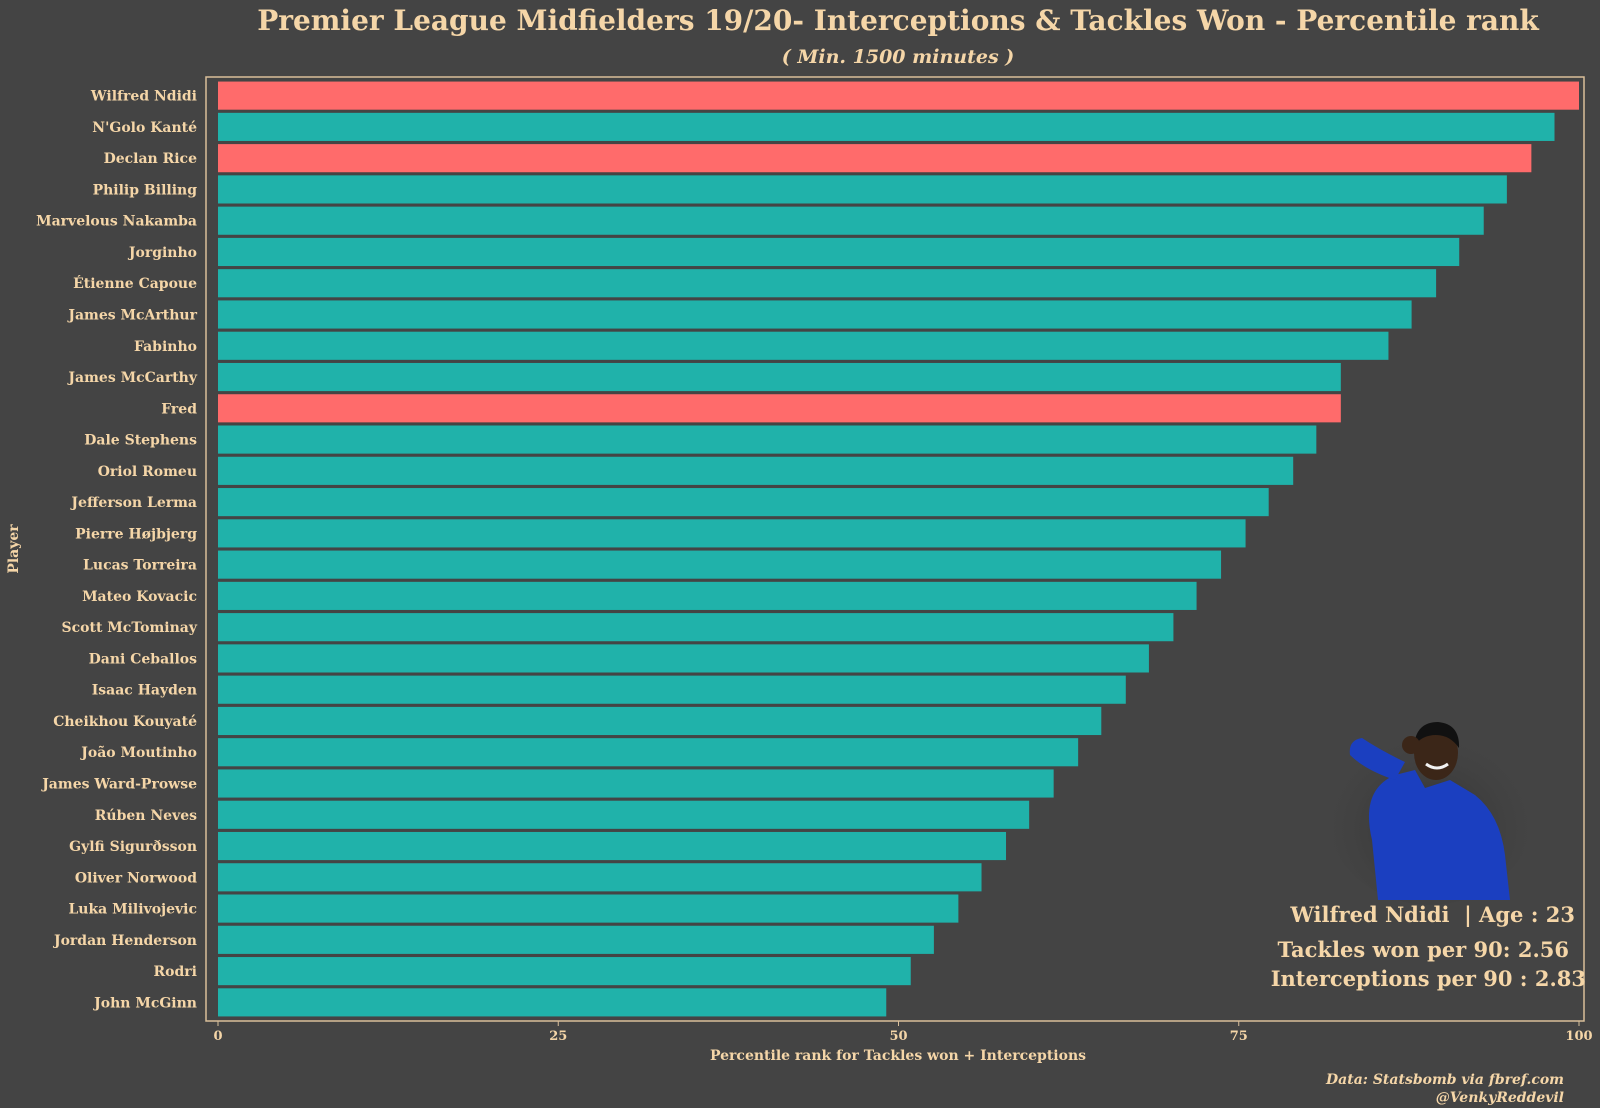 Image resolution: width=1600 pixels, height=1108 pixels. I want to click on y-tick-label: Jefferson Lerma, so click(133, 503).